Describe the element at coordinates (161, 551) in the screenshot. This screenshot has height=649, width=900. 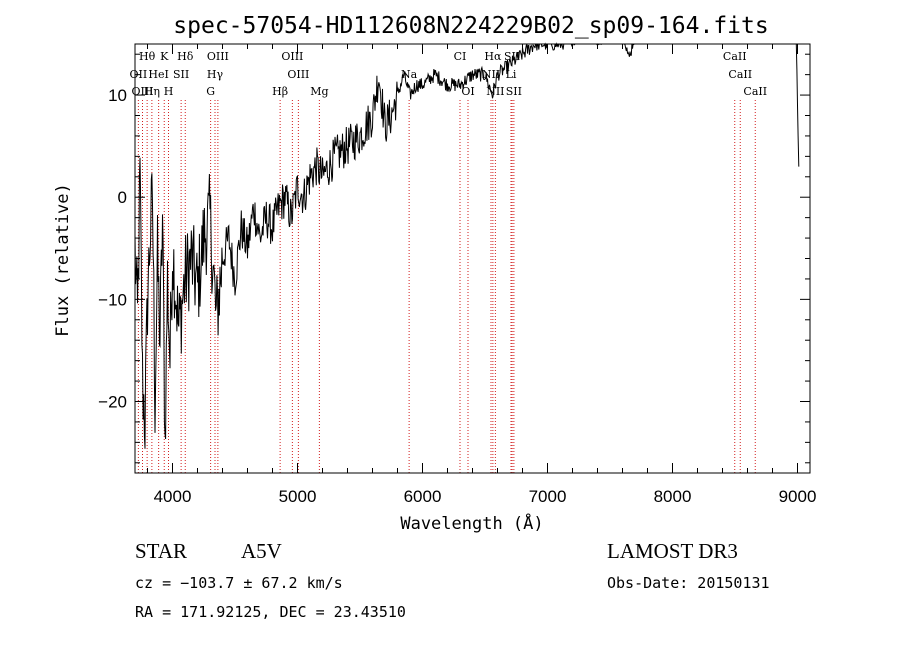
I see `object-class: STAR` at that location.